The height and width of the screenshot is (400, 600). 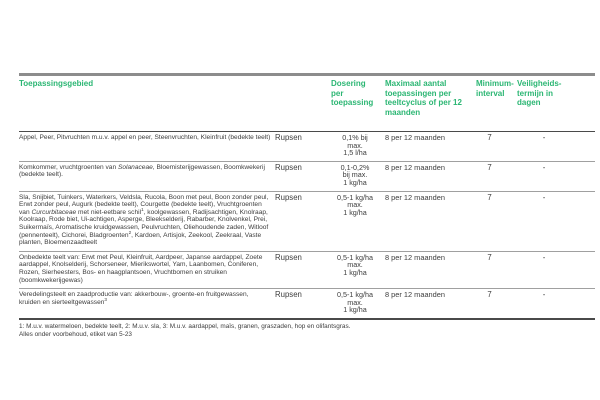 What do you see at coordinates (75, 335) in the screenshot?
I see `footnote-disclaimer: Alles onder voorbehoud, etiket van 5-23` at bounding box center [75, 335].